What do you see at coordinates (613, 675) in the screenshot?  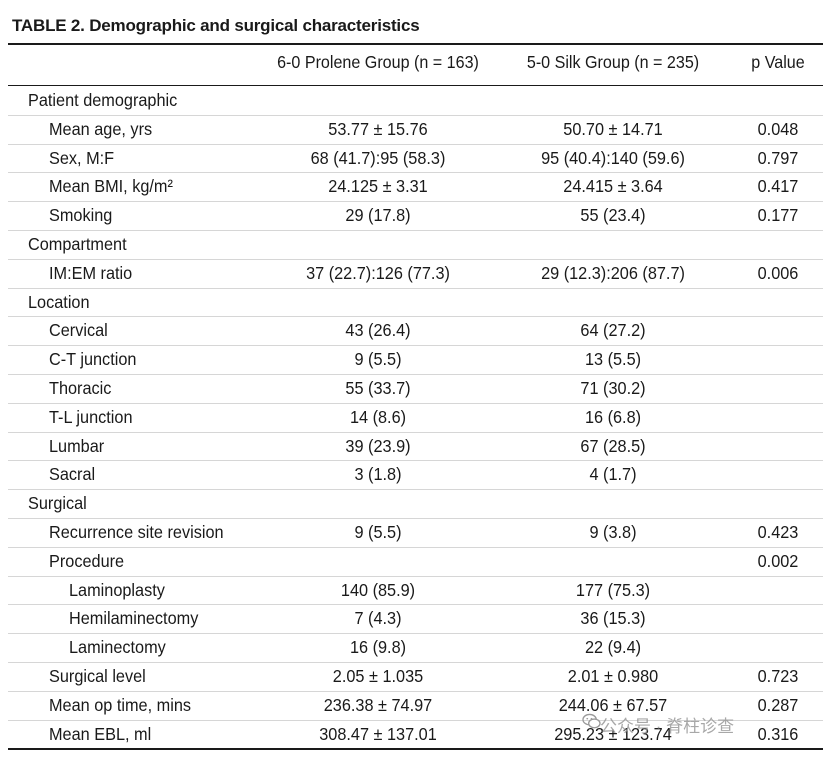 I see `silk-value: 2.01 ± 0.980` at bounding box center [613, 675].